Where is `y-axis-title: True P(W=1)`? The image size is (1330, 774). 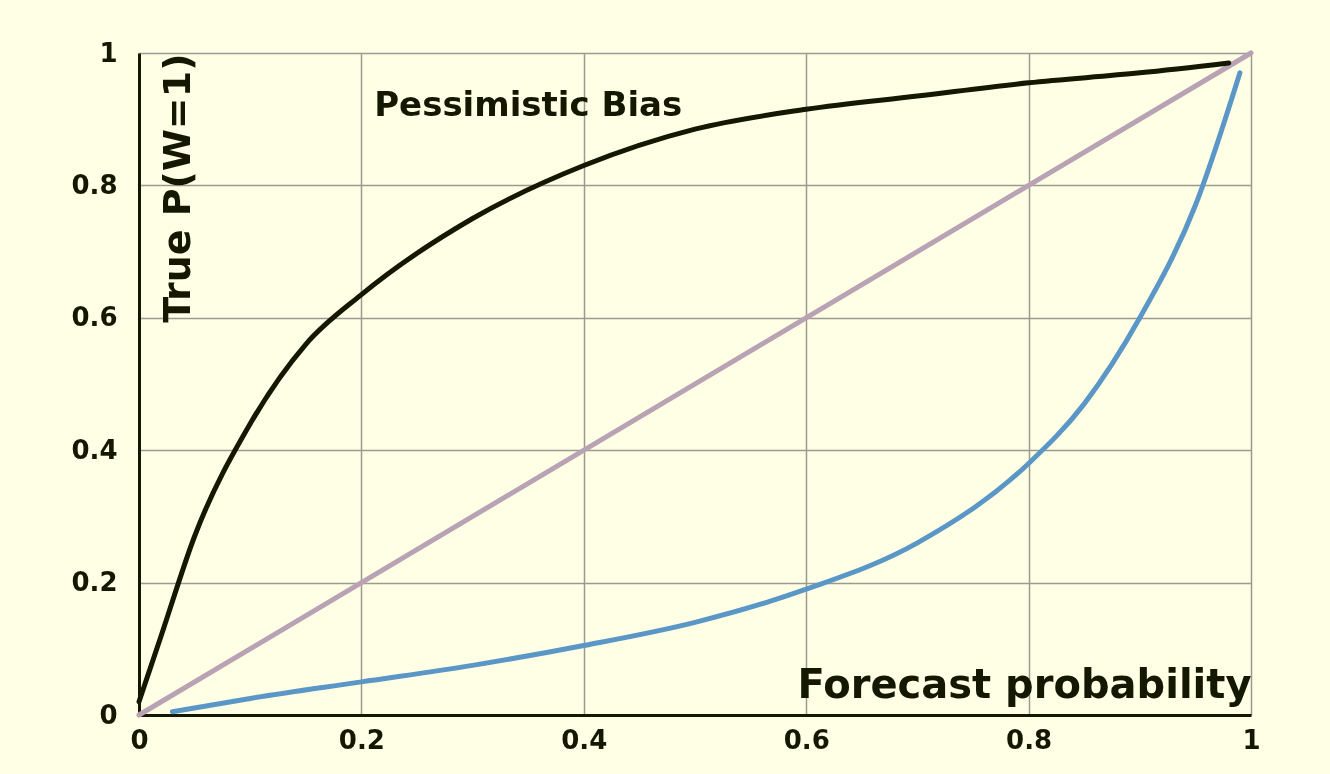
y-axis-title: True P(W=1) is located at coordinates (176, 188).